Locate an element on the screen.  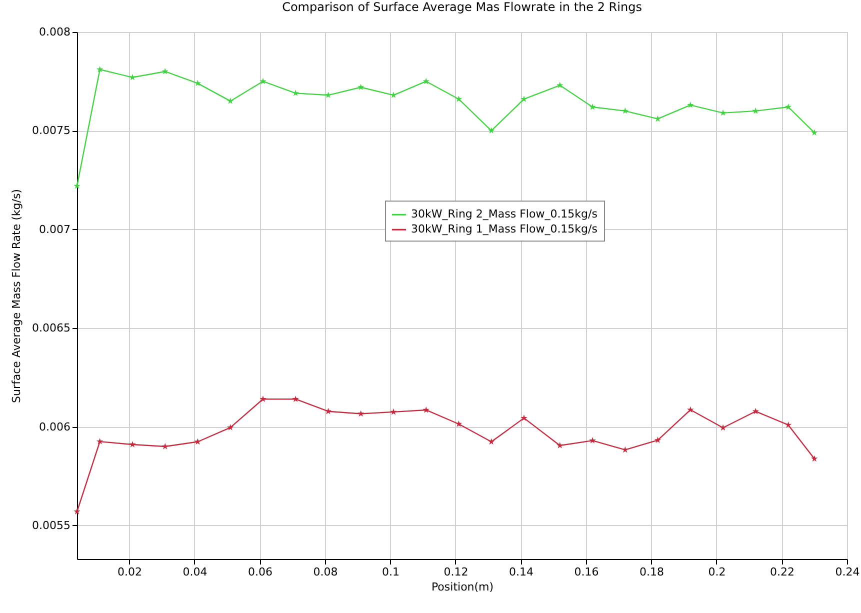
x-tick-label: 0.08 is located at coordinates (325, 572).